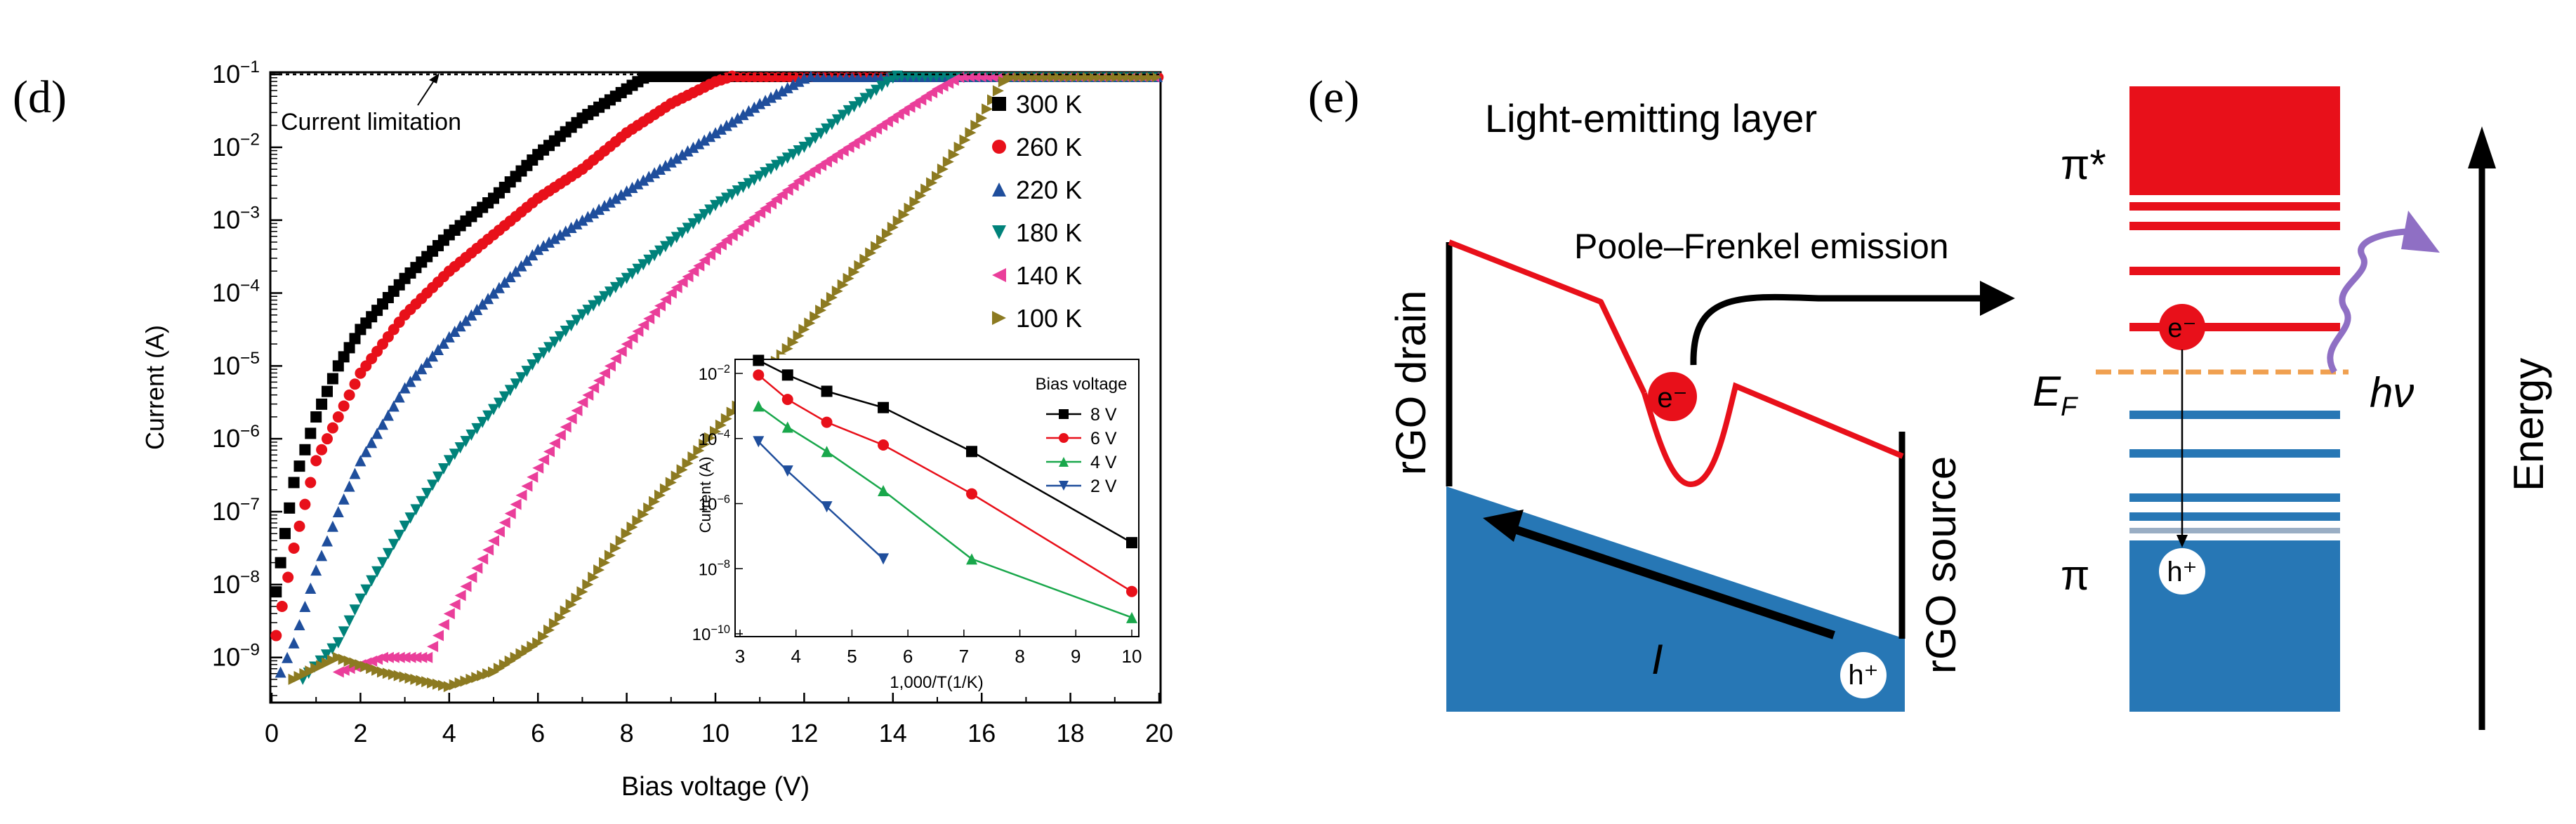 The width and height of the screenshot is (2576, 824). What do you see at coordinates (1410, 383) in the screenshot?
I see `drain-label: rGO drain` at bounding box center [1410, 383].